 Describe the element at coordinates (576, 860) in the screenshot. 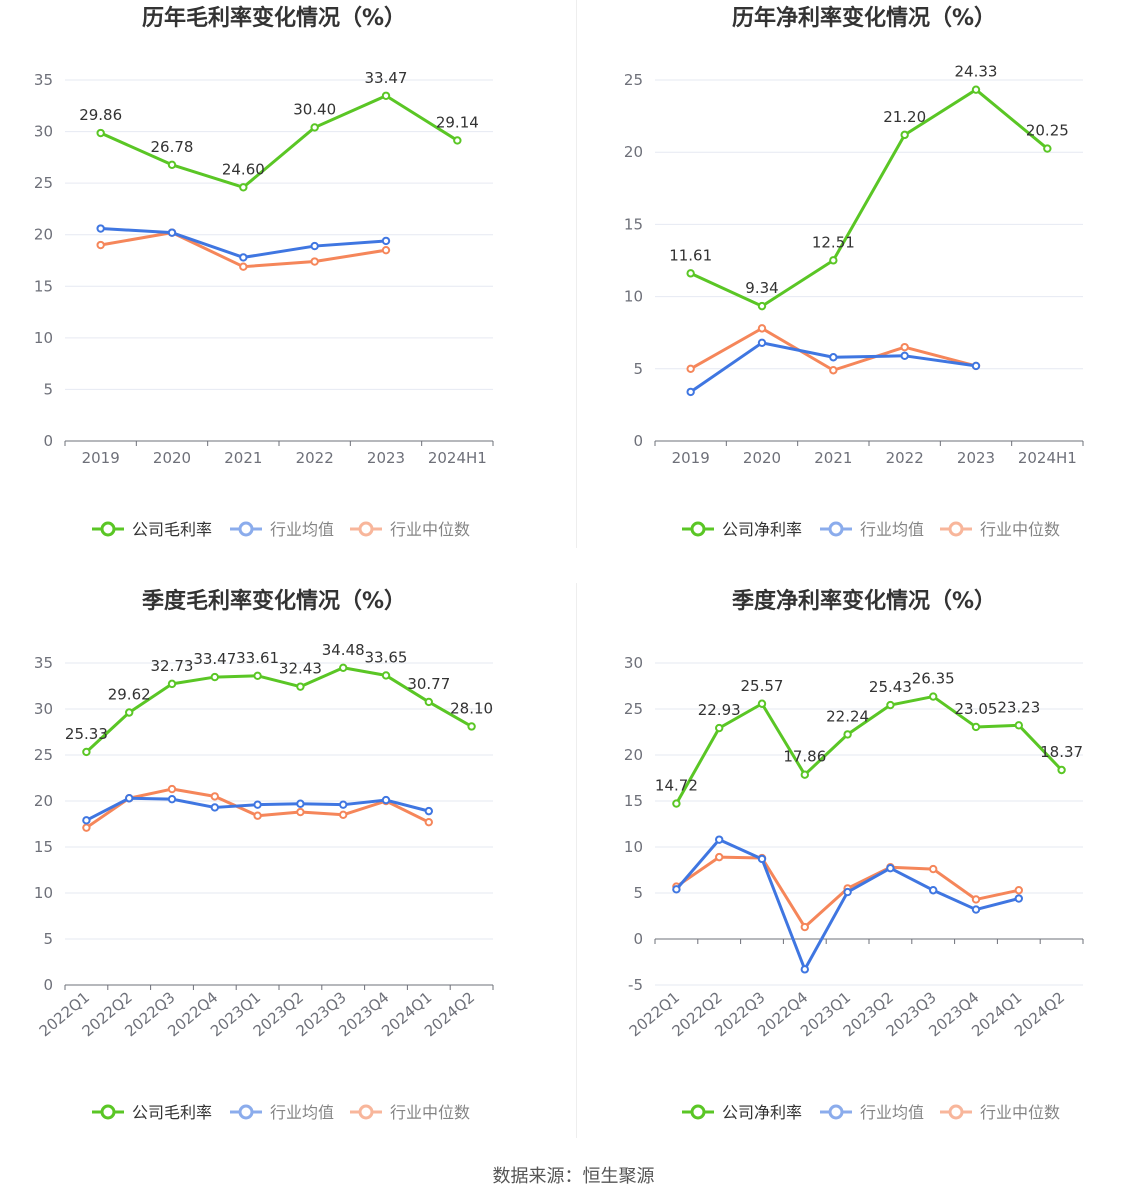

I see `panel-divider-bottom` at that location.